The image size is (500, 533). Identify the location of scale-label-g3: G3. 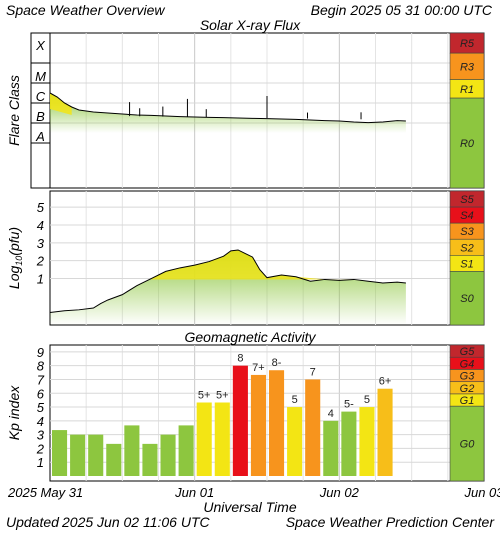
(468, 377).